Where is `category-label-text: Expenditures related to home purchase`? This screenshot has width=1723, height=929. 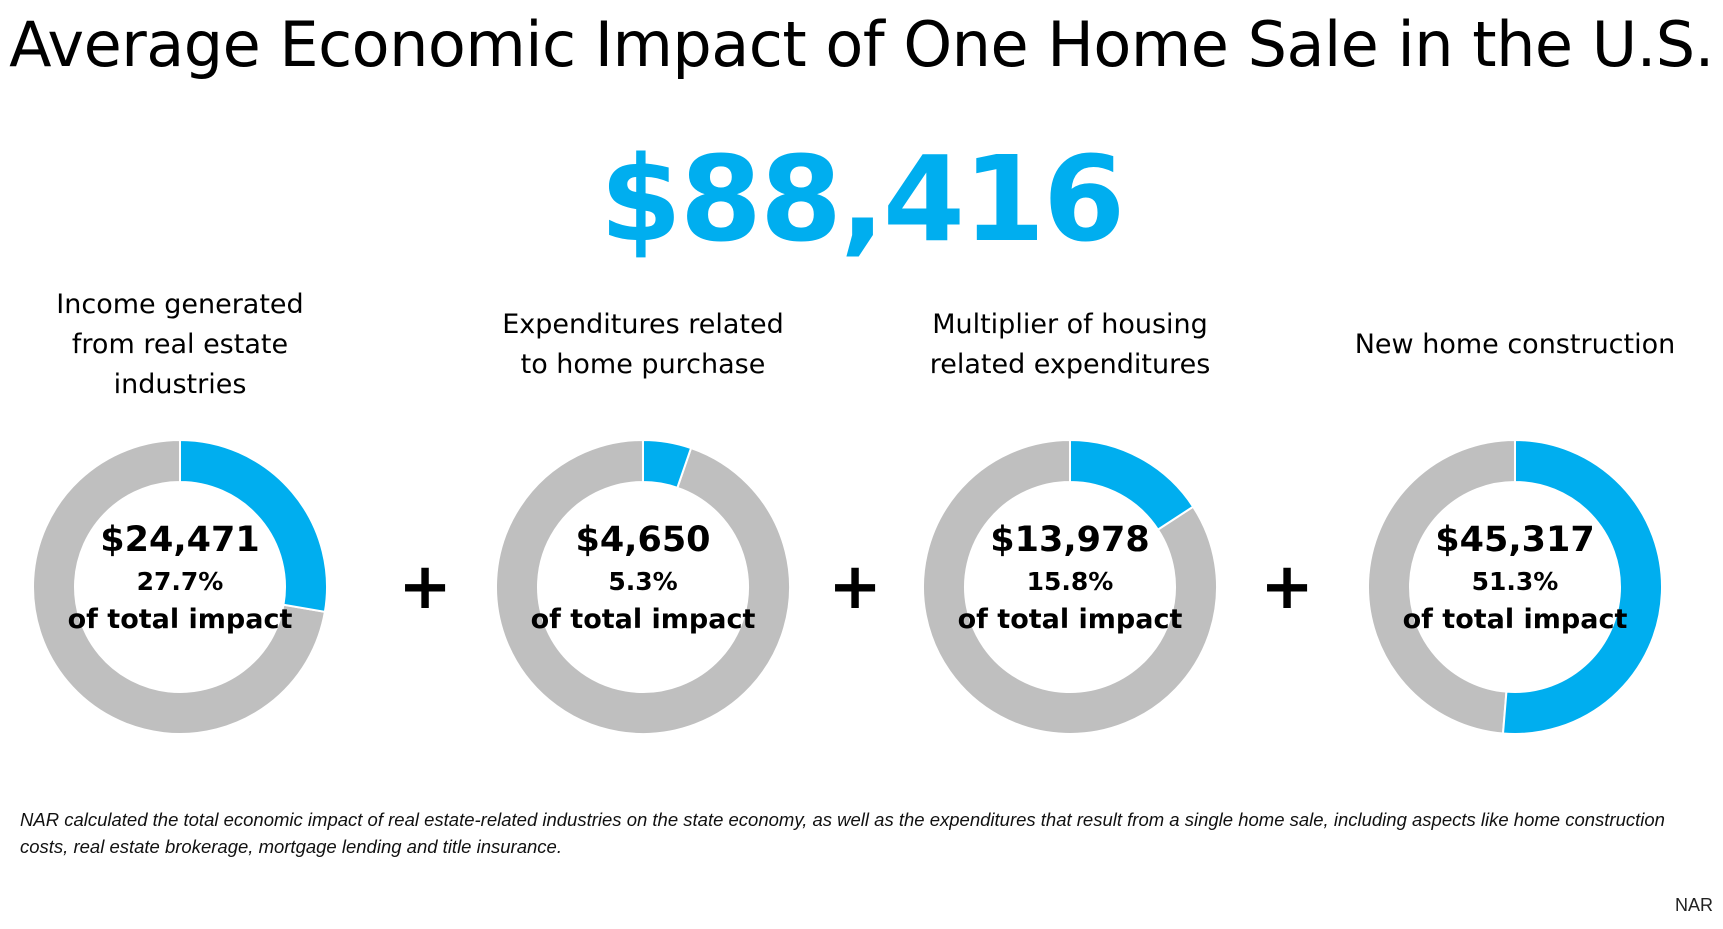 category-label-text: Expenditures related to home purchase is located at coordinates (643, 344).